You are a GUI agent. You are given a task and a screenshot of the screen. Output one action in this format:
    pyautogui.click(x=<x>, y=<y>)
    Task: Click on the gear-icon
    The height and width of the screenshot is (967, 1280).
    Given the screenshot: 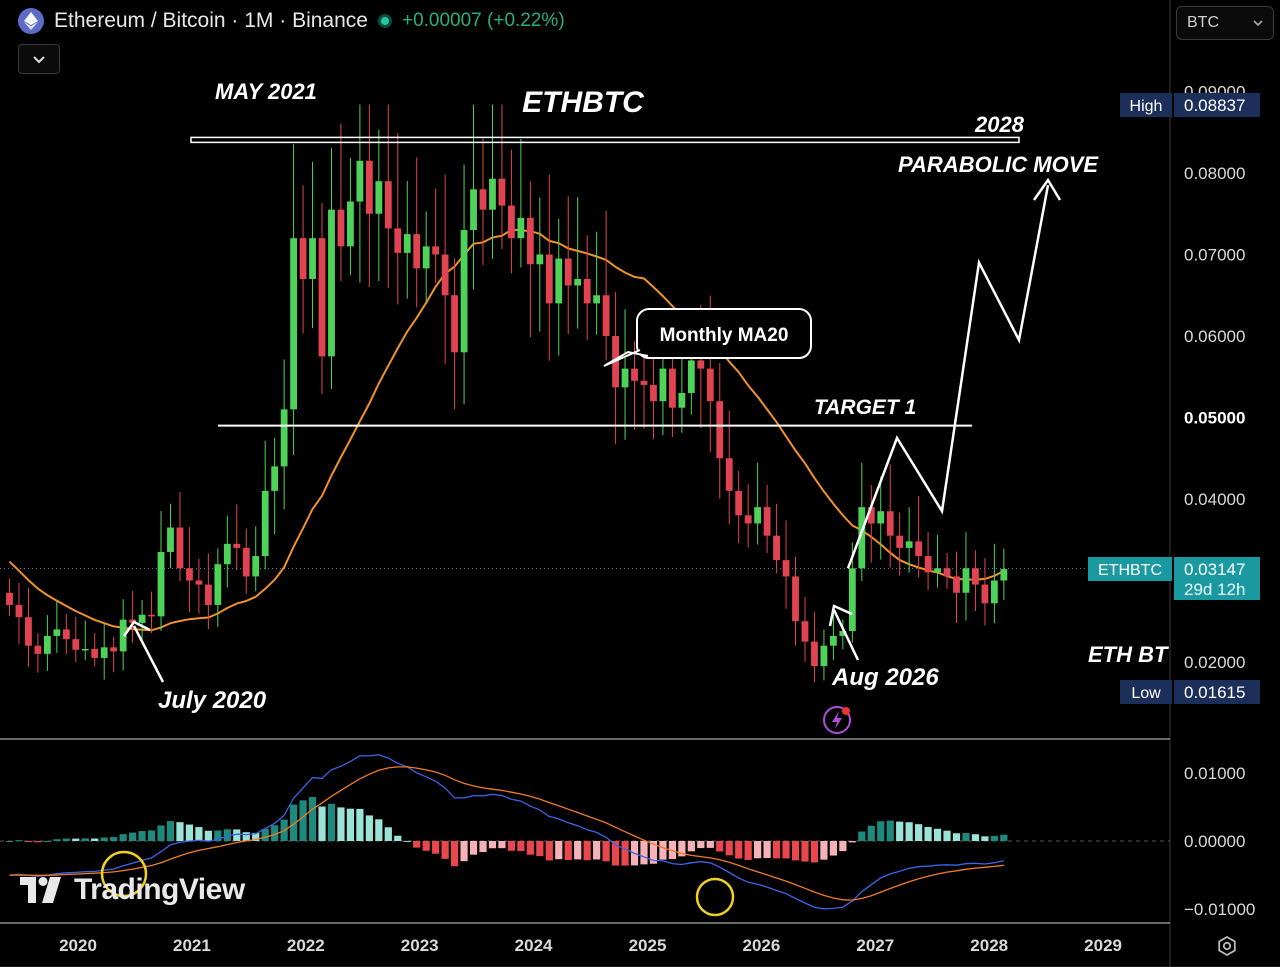 What is the action you would take?
    pyautogui.click(x=1227, y=946)
    